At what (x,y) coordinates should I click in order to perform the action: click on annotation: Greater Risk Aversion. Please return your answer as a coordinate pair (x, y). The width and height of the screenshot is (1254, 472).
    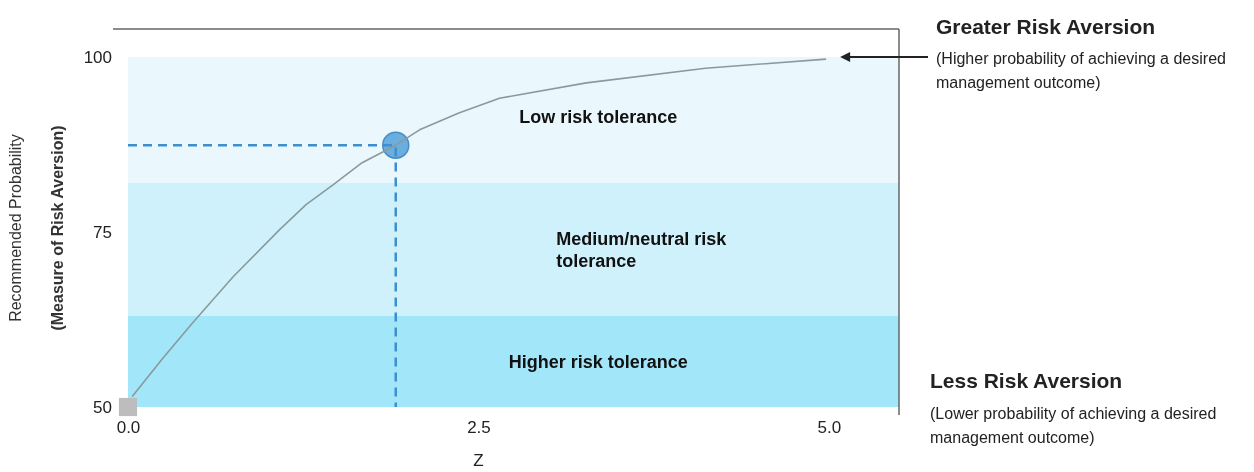
    Looking at the image, I should click on (1046, 26).